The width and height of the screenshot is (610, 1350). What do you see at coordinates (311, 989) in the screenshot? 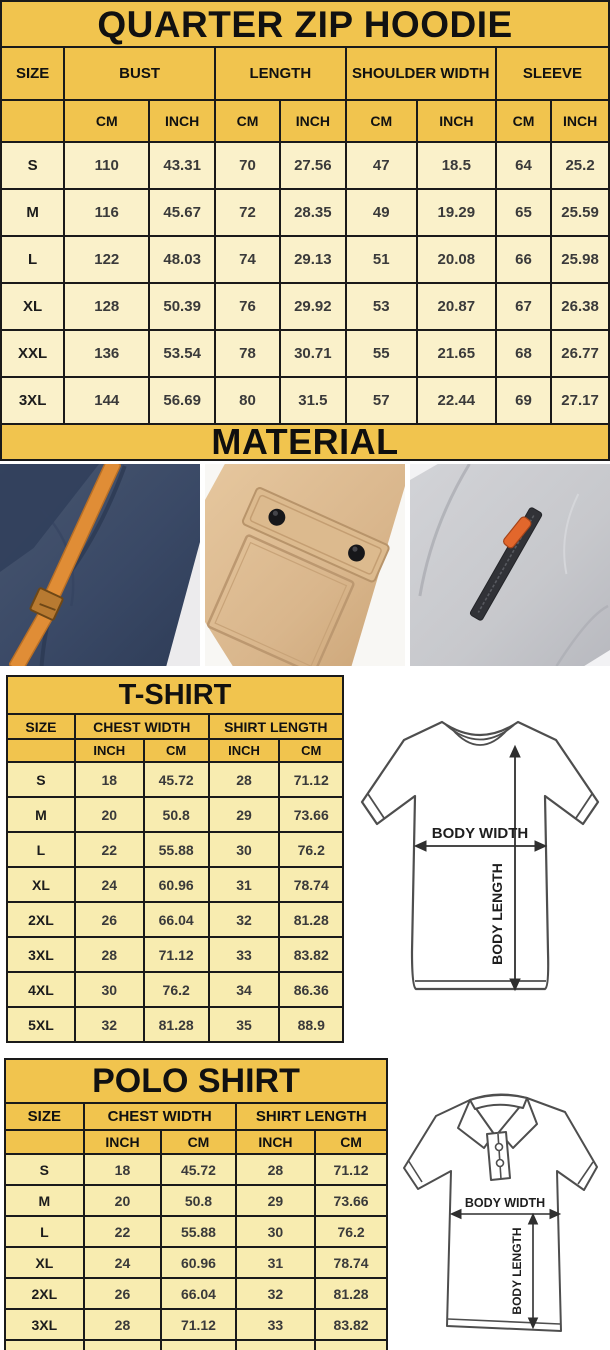
I see `value-cell: 86.36` at bounding box center [311, 989].